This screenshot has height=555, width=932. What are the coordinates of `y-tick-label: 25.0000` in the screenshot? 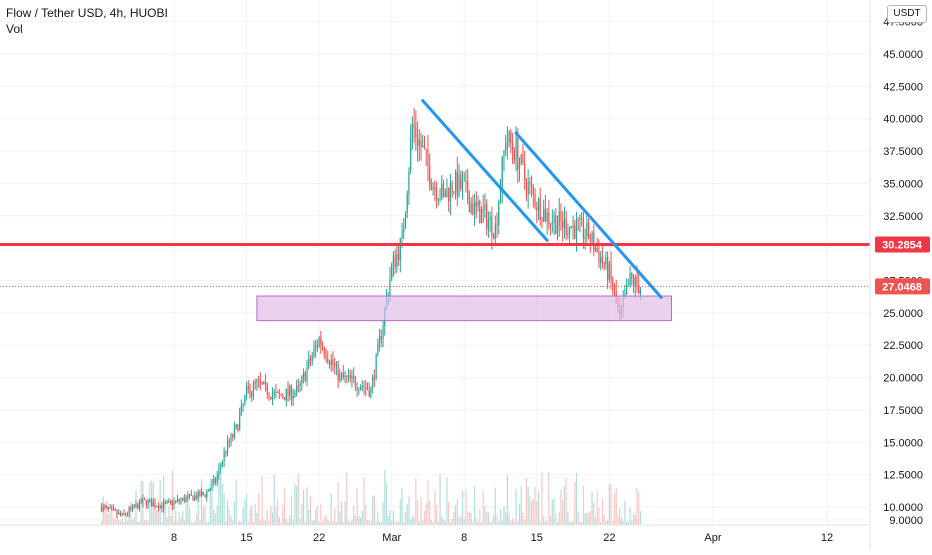 It's located at (903, 314).